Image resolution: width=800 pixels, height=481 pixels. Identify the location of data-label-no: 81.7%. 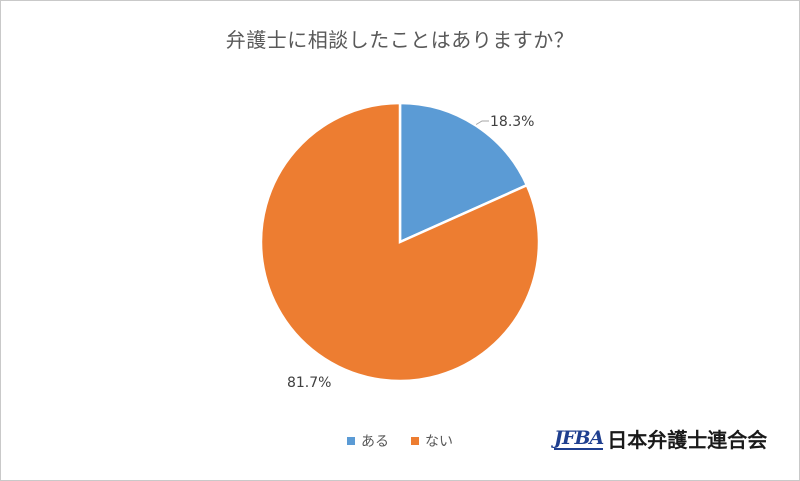
(309, 383).